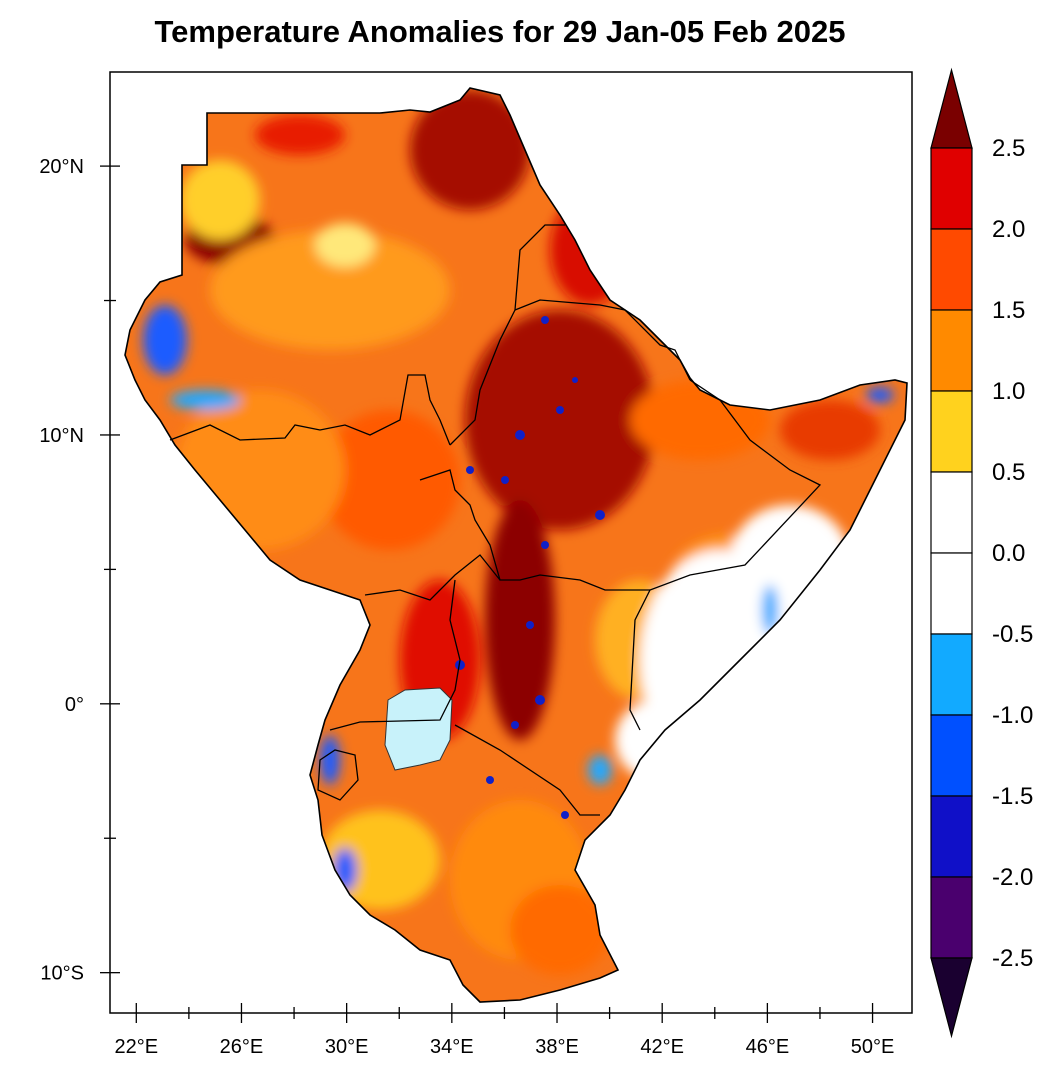 This screenshot has width=1037, height=1070. What do you see at coordinates (1008, 148) in the screenshot?
I see `colorbar-label: 2.5` at bounding box center [1008, 148].